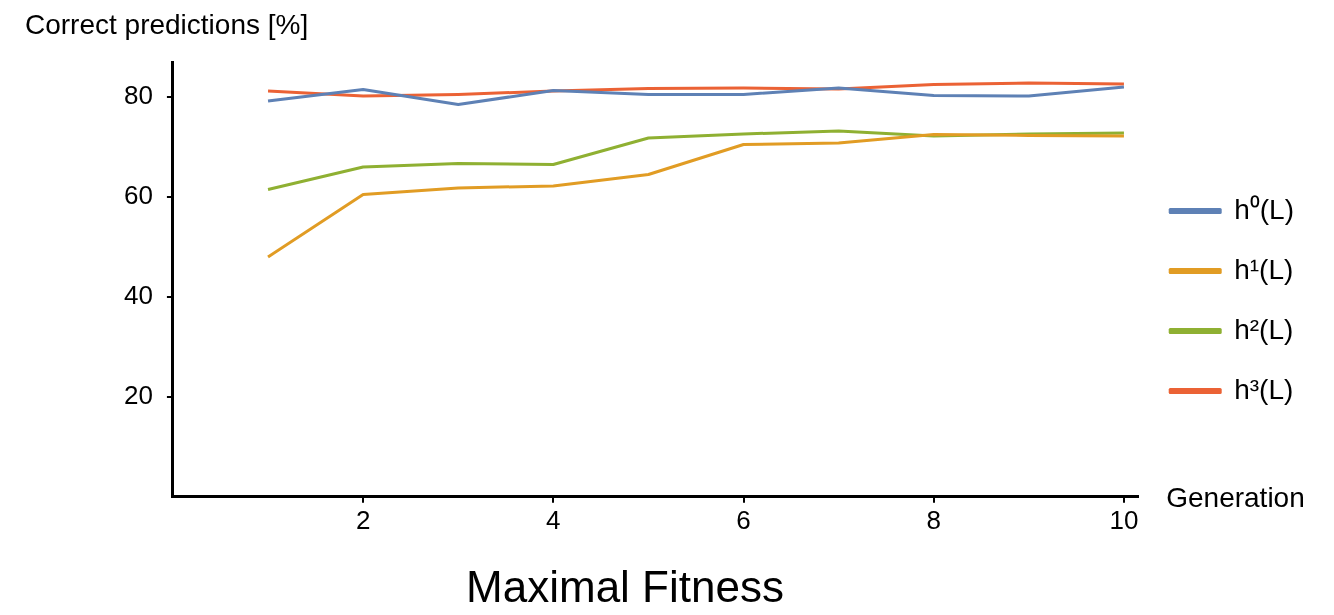 Image resolution: width=1334 pixels, height=615 pixels. Describe the element at coordinates (933, 519) in the screenshot. I see `x-tick-label: 8` at that location.